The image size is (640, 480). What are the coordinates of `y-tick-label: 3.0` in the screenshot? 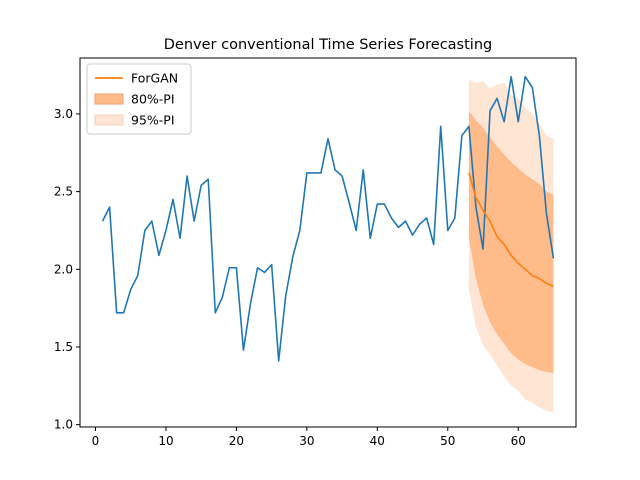 It's located at (63, 114).